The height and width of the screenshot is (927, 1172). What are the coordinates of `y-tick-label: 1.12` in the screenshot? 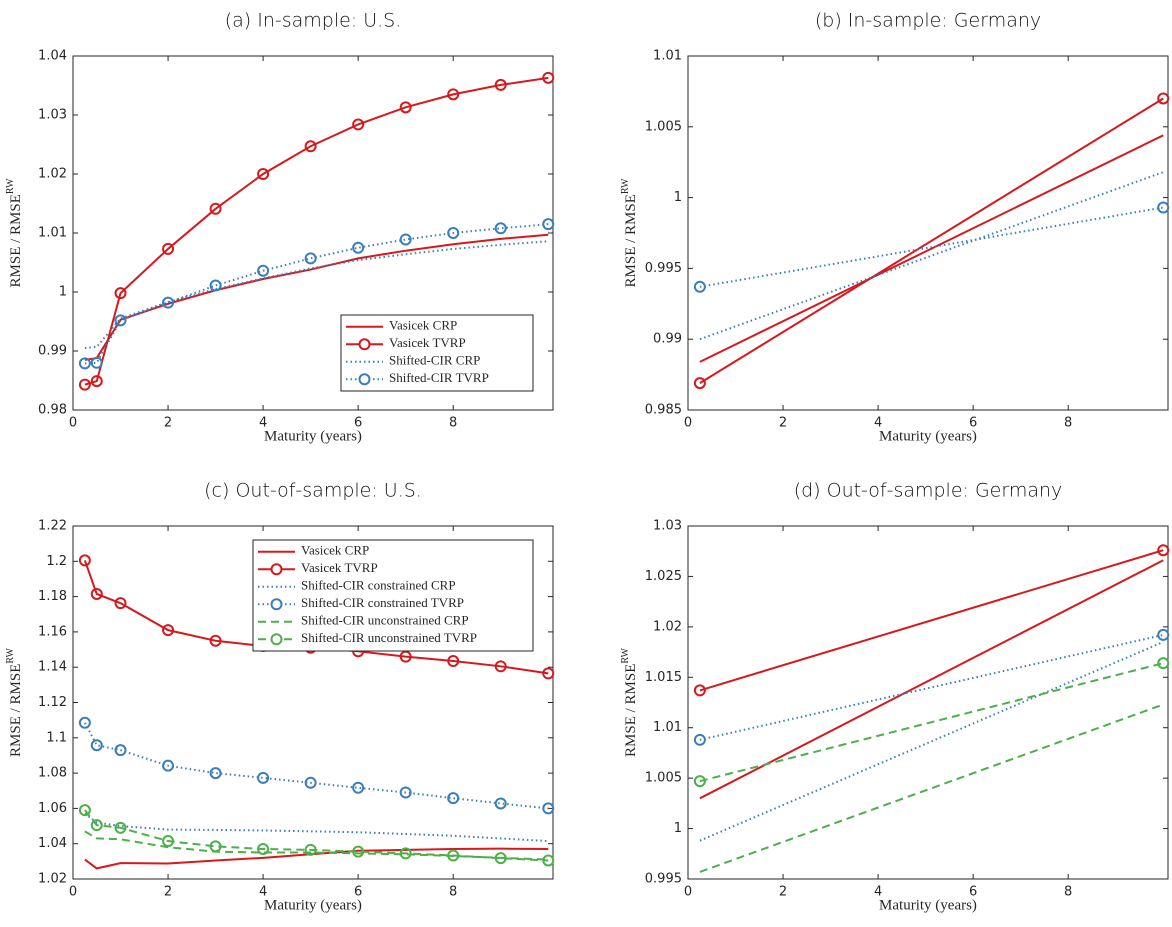 It's located at (52, 702).